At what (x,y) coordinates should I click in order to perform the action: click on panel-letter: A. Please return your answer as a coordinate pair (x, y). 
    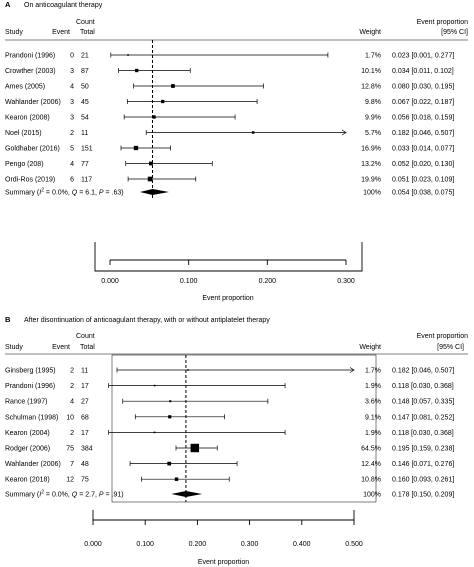
    Looking at the image, I should click on (8, 4).